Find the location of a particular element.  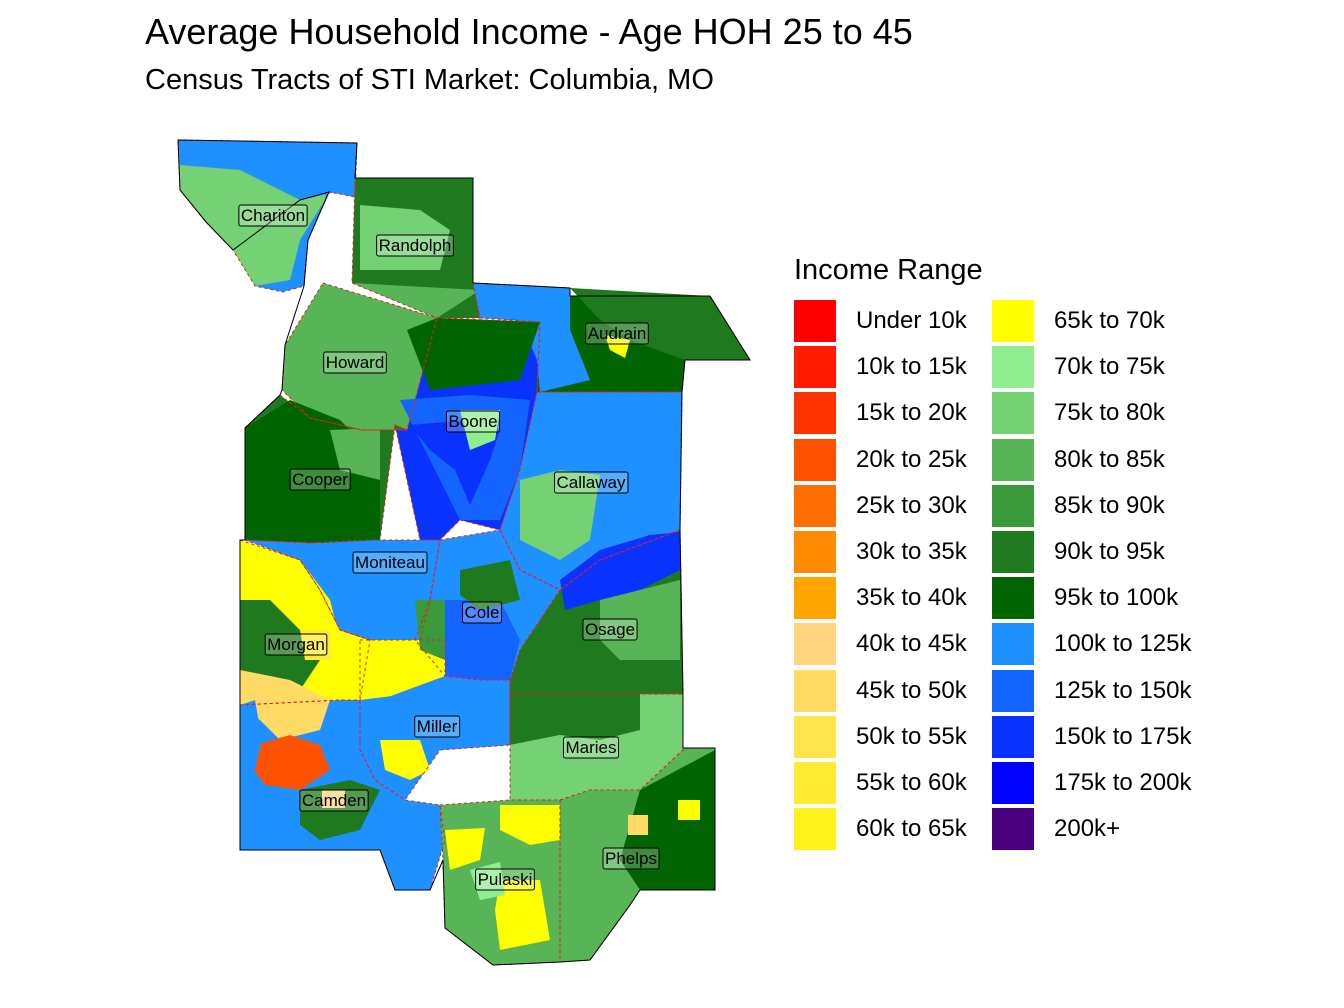

legend-item: 15k to 20k is located at coordinates (893, 413).